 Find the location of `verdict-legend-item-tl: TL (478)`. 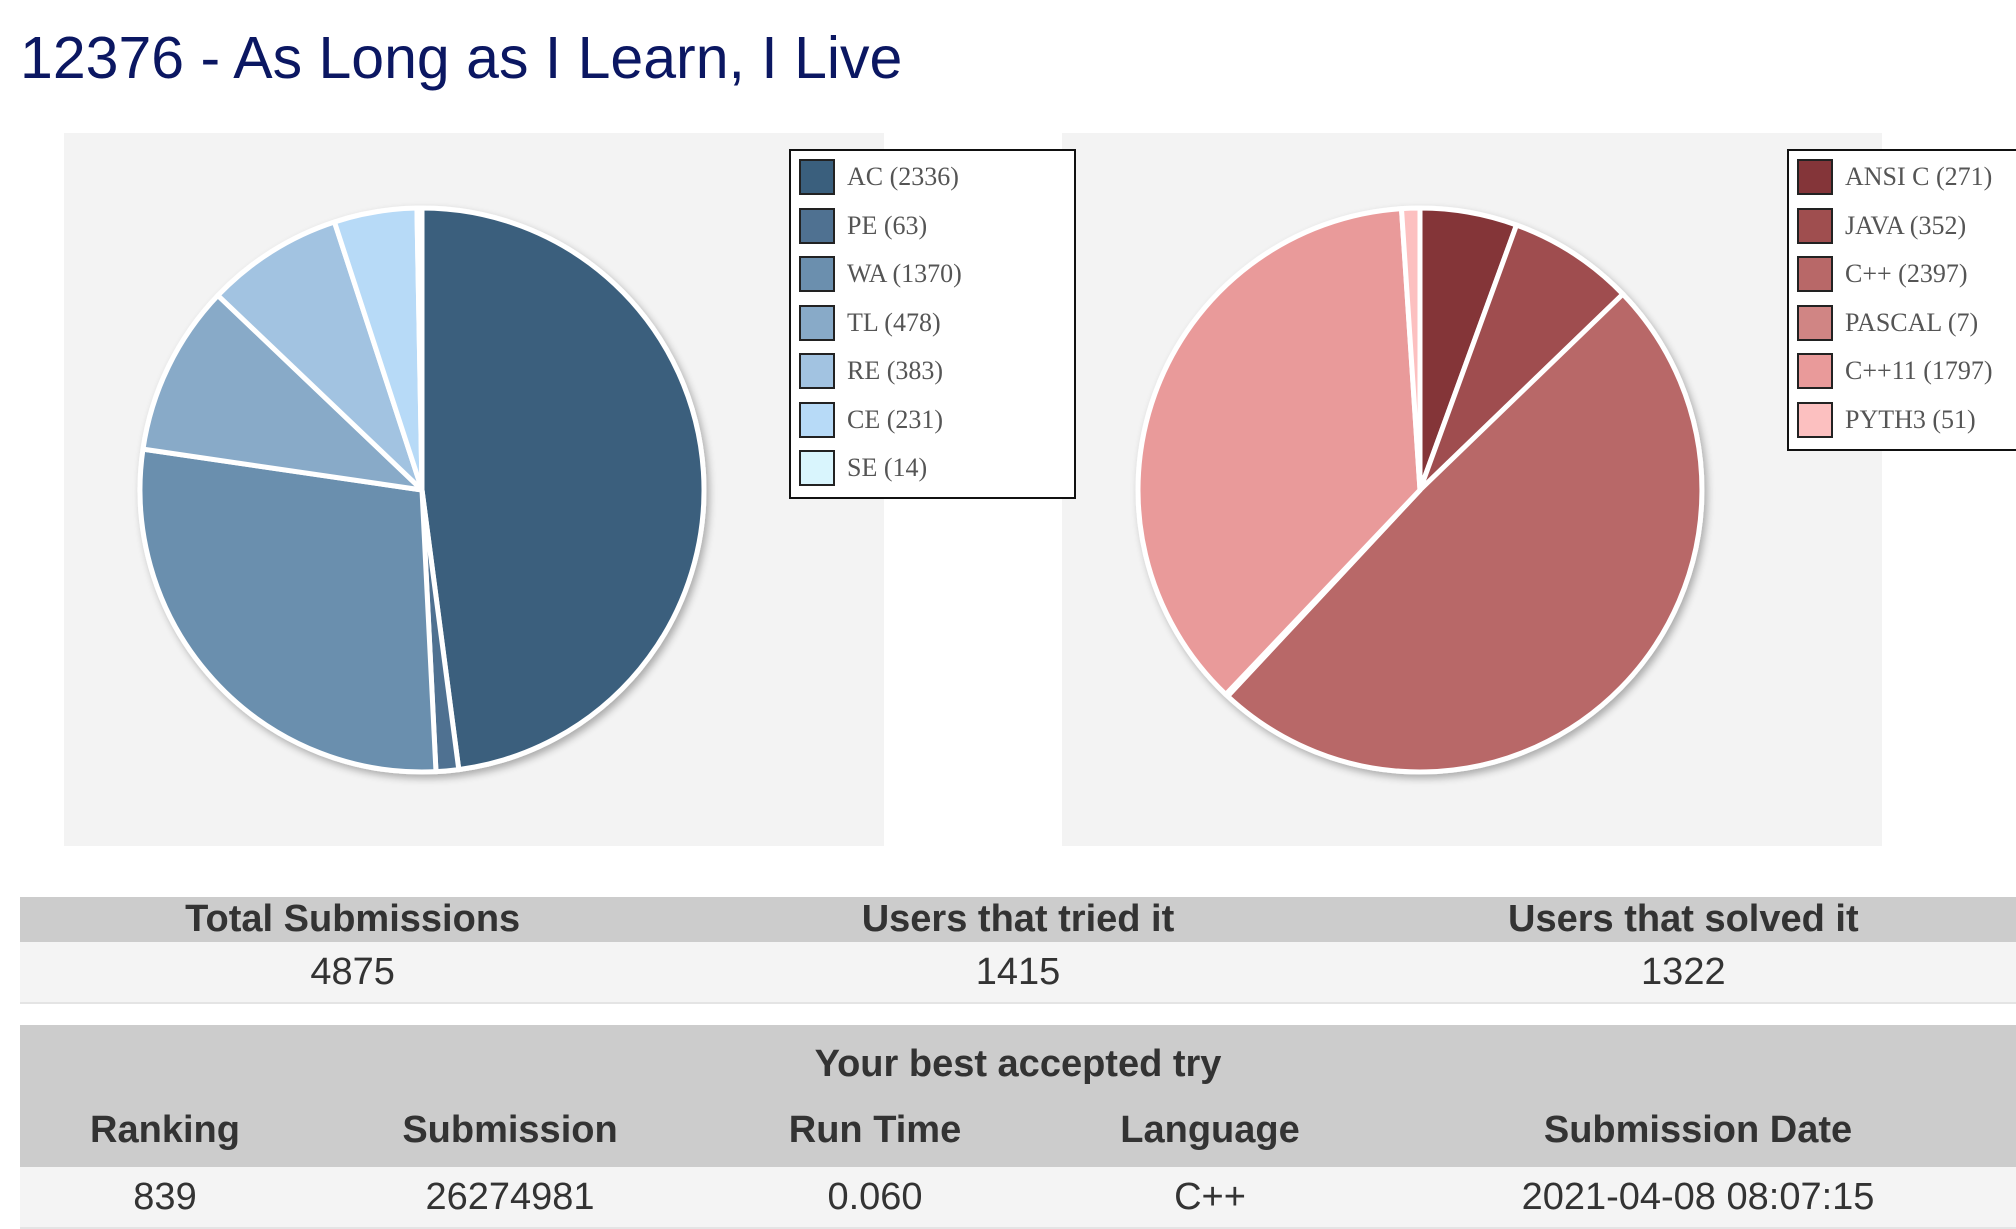

verdict-legend-item-tl: TL (478) is located at coordinates (870, 323).